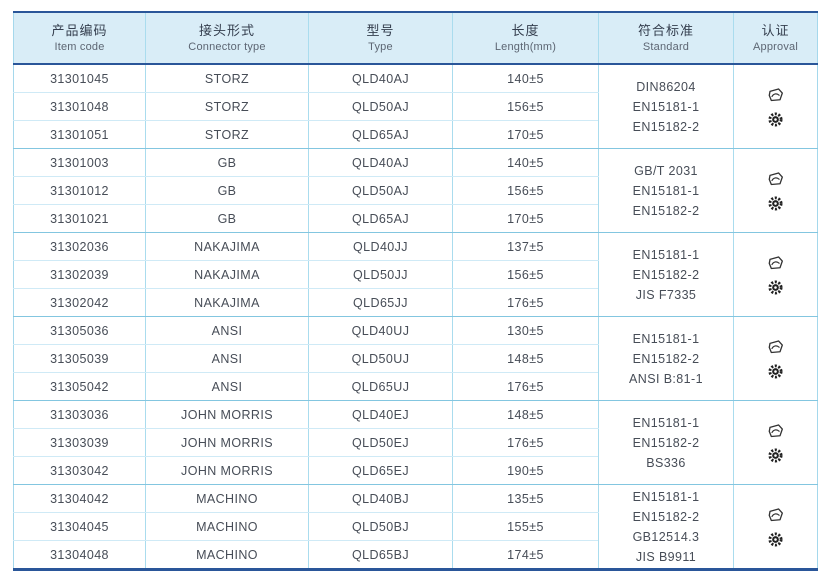 This screenshot has width=830, height=577. Describe the element at coordinates (79, 38) in the screenshot. I see `header-item-code: 产品编码 Item code` at that location.